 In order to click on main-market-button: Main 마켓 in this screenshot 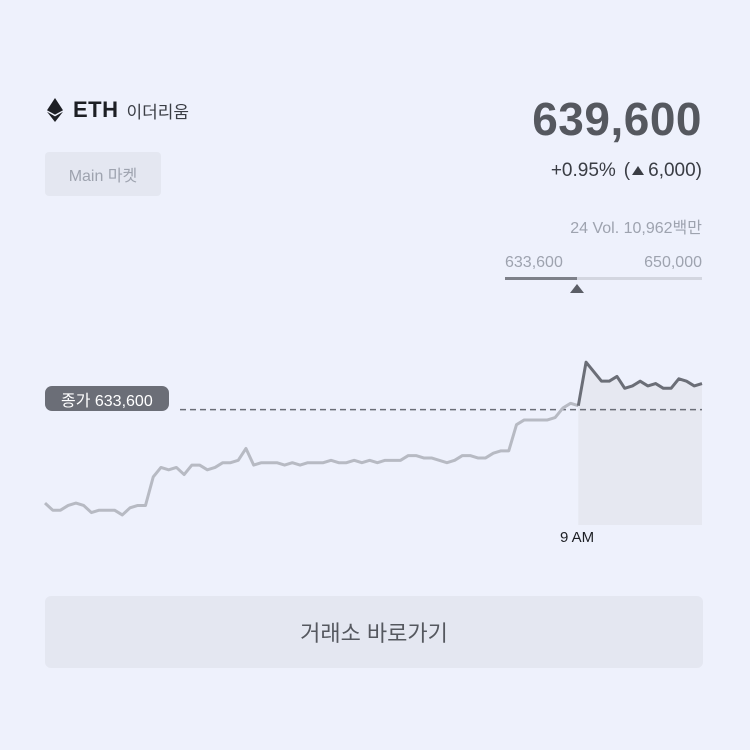, I will do `click(103, 174)`.